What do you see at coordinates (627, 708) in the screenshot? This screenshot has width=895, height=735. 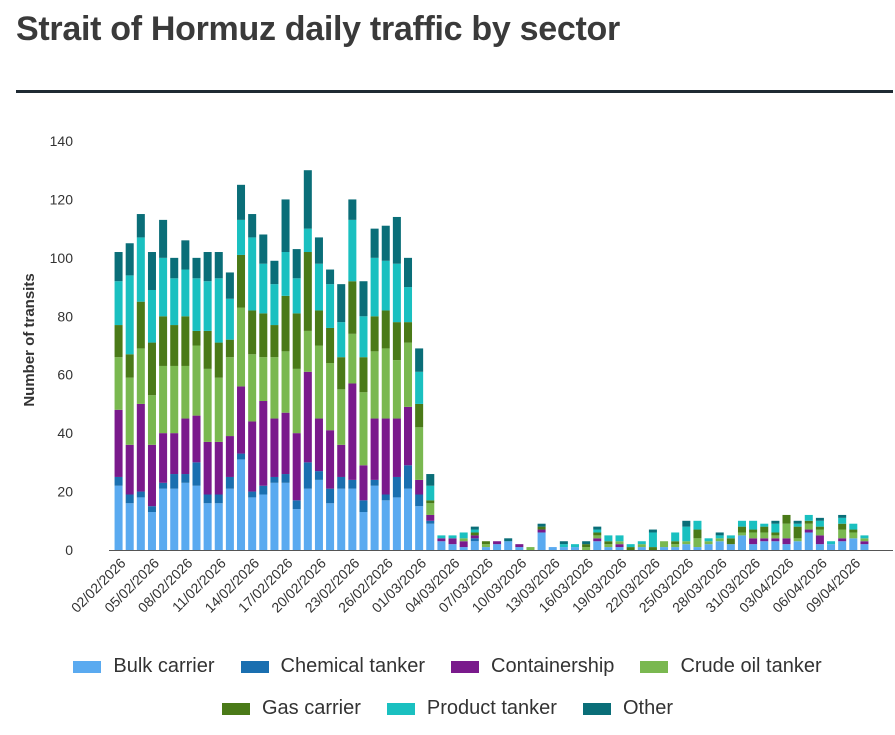 I see `legend-item: Other` at bounding box center [627, 708].